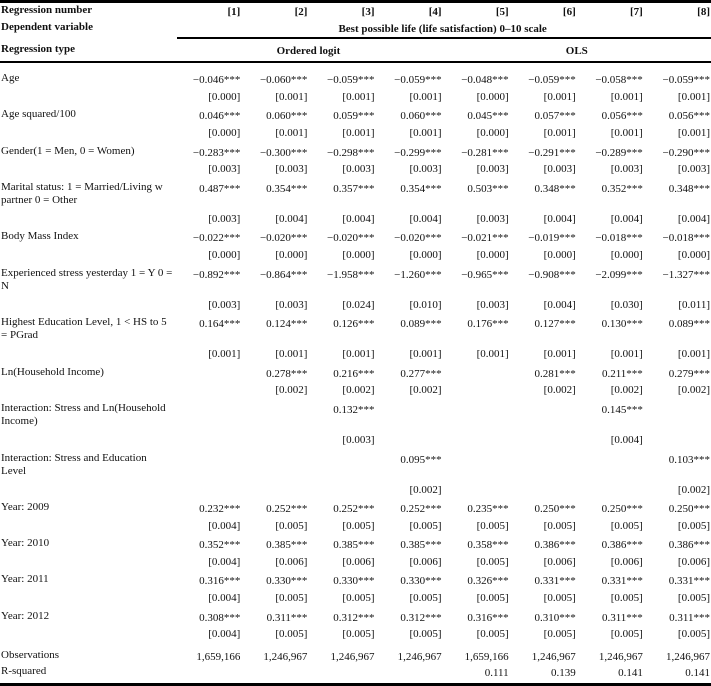 This screenshot has height=686, width=711. What do you see at coordinates (689, 188) in the screenshot?
I see `coefficient-cell: 0.348***` at bounding box center [689, 188].